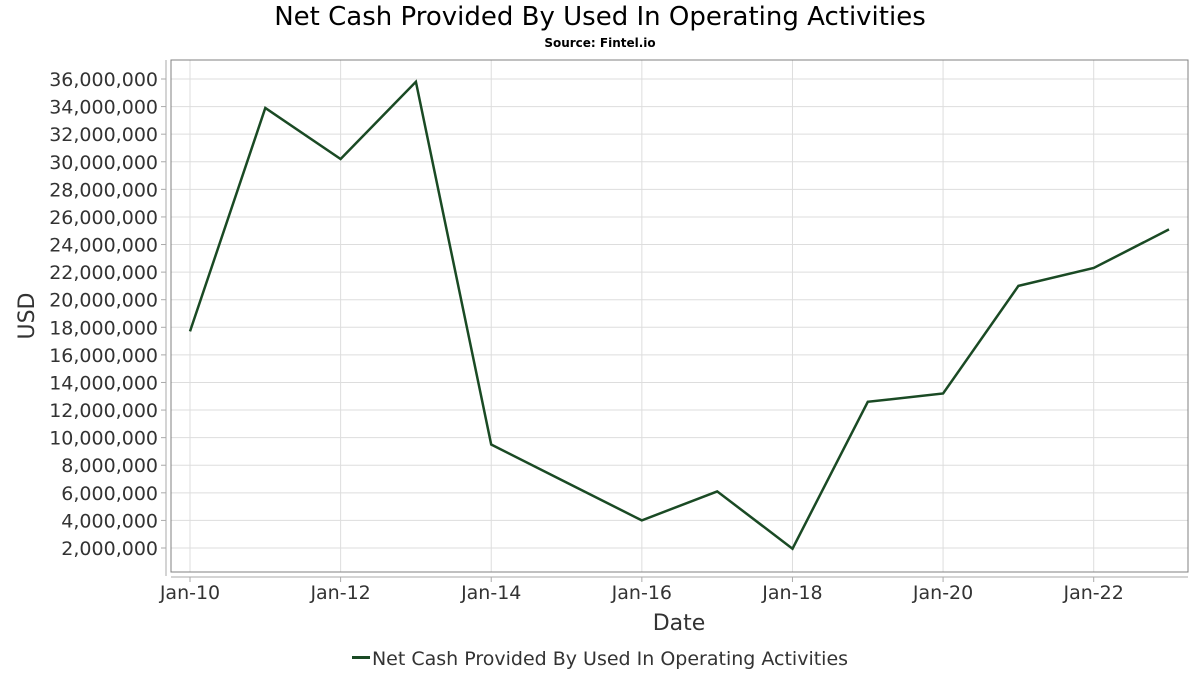 The image size is (1200, 675). Describe the element at coordinates (103, 439) in the screenshot. I see `y-tick-label: 10,000,000` at that location.